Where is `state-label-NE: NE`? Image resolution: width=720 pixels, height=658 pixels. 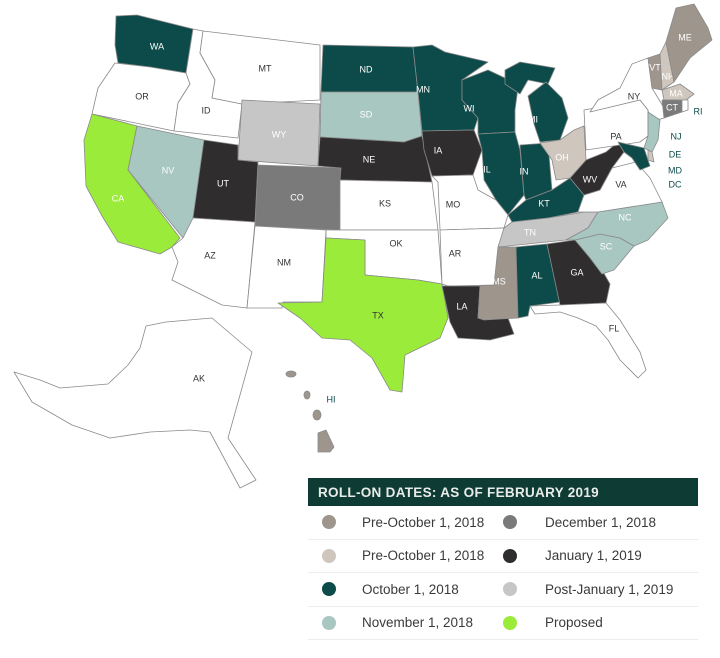 state-label-NE: NE is located at coordinates (369, 159).